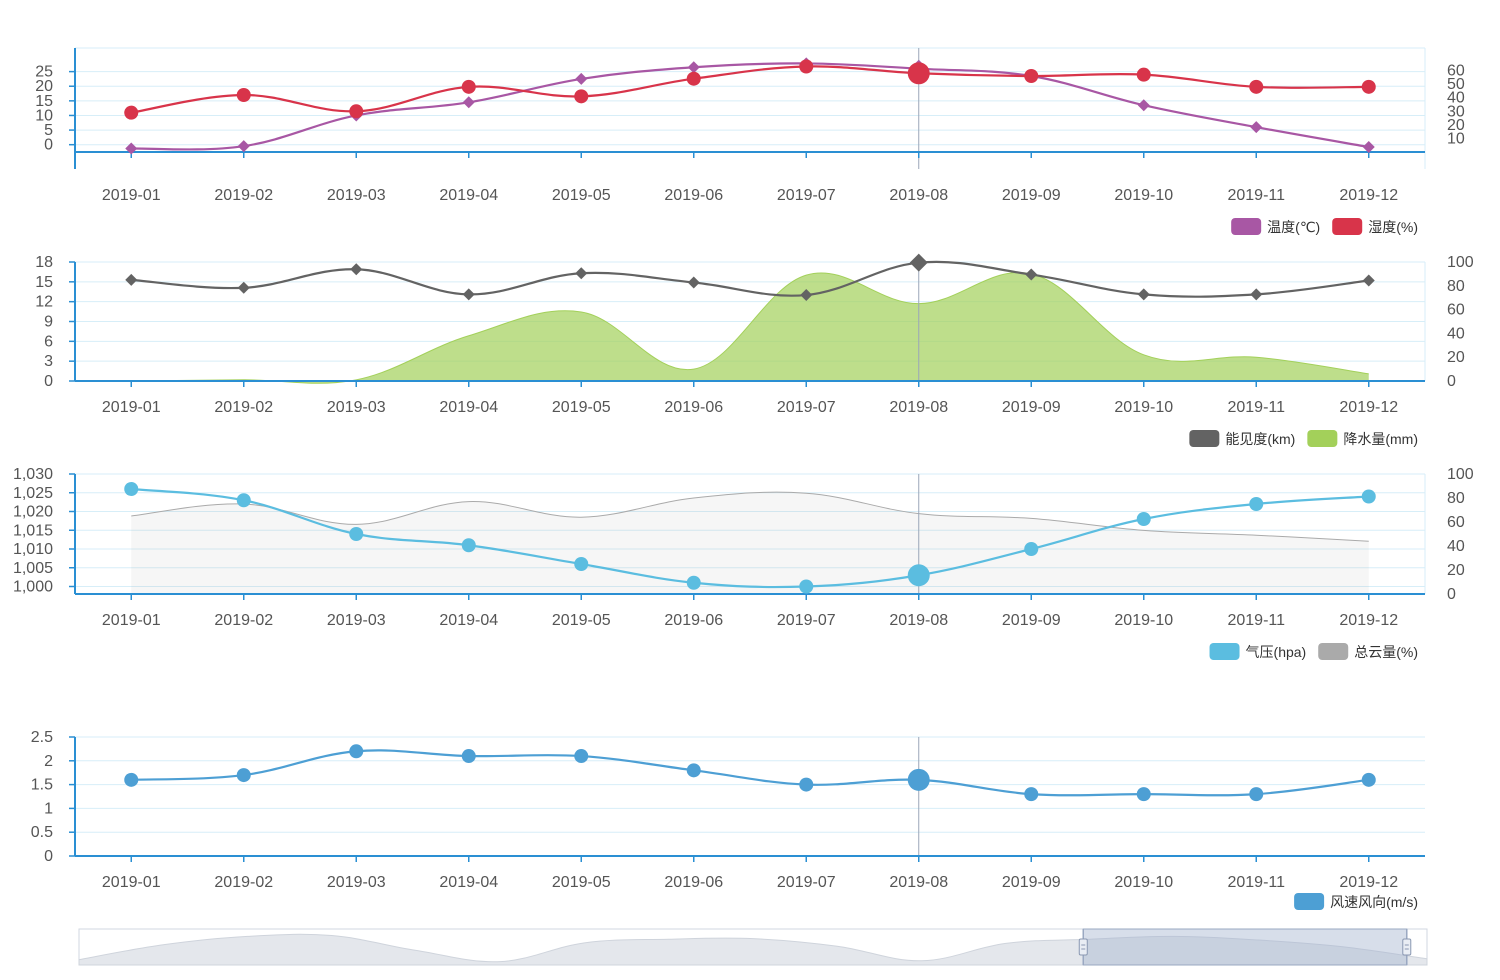 Image resolution: width=1500 pixels, height=980 pixels. What do you see at coordinates (753, 947) in the screenshot?
I see `data-zoom` at bounding box center [753, 947].